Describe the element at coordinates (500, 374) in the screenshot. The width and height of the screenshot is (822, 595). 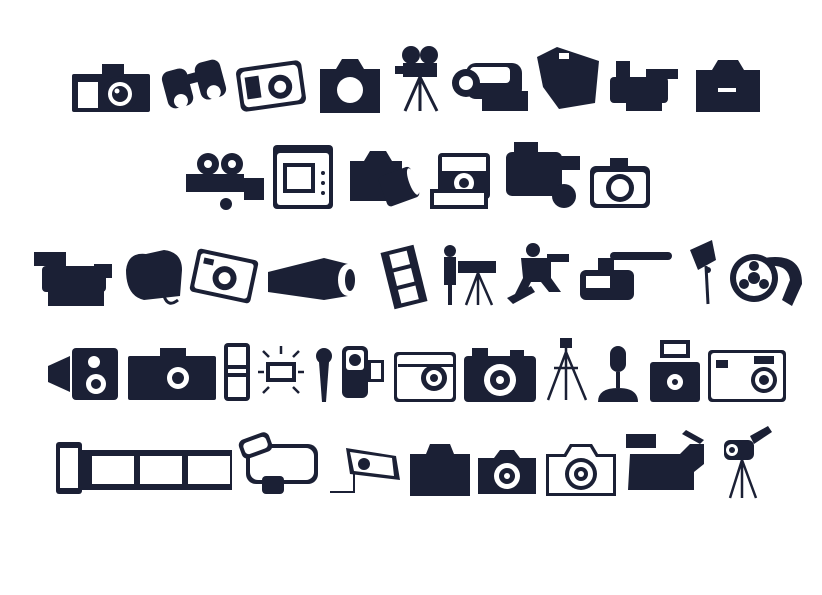
I see `rangefinder-camera-icon` at that location.